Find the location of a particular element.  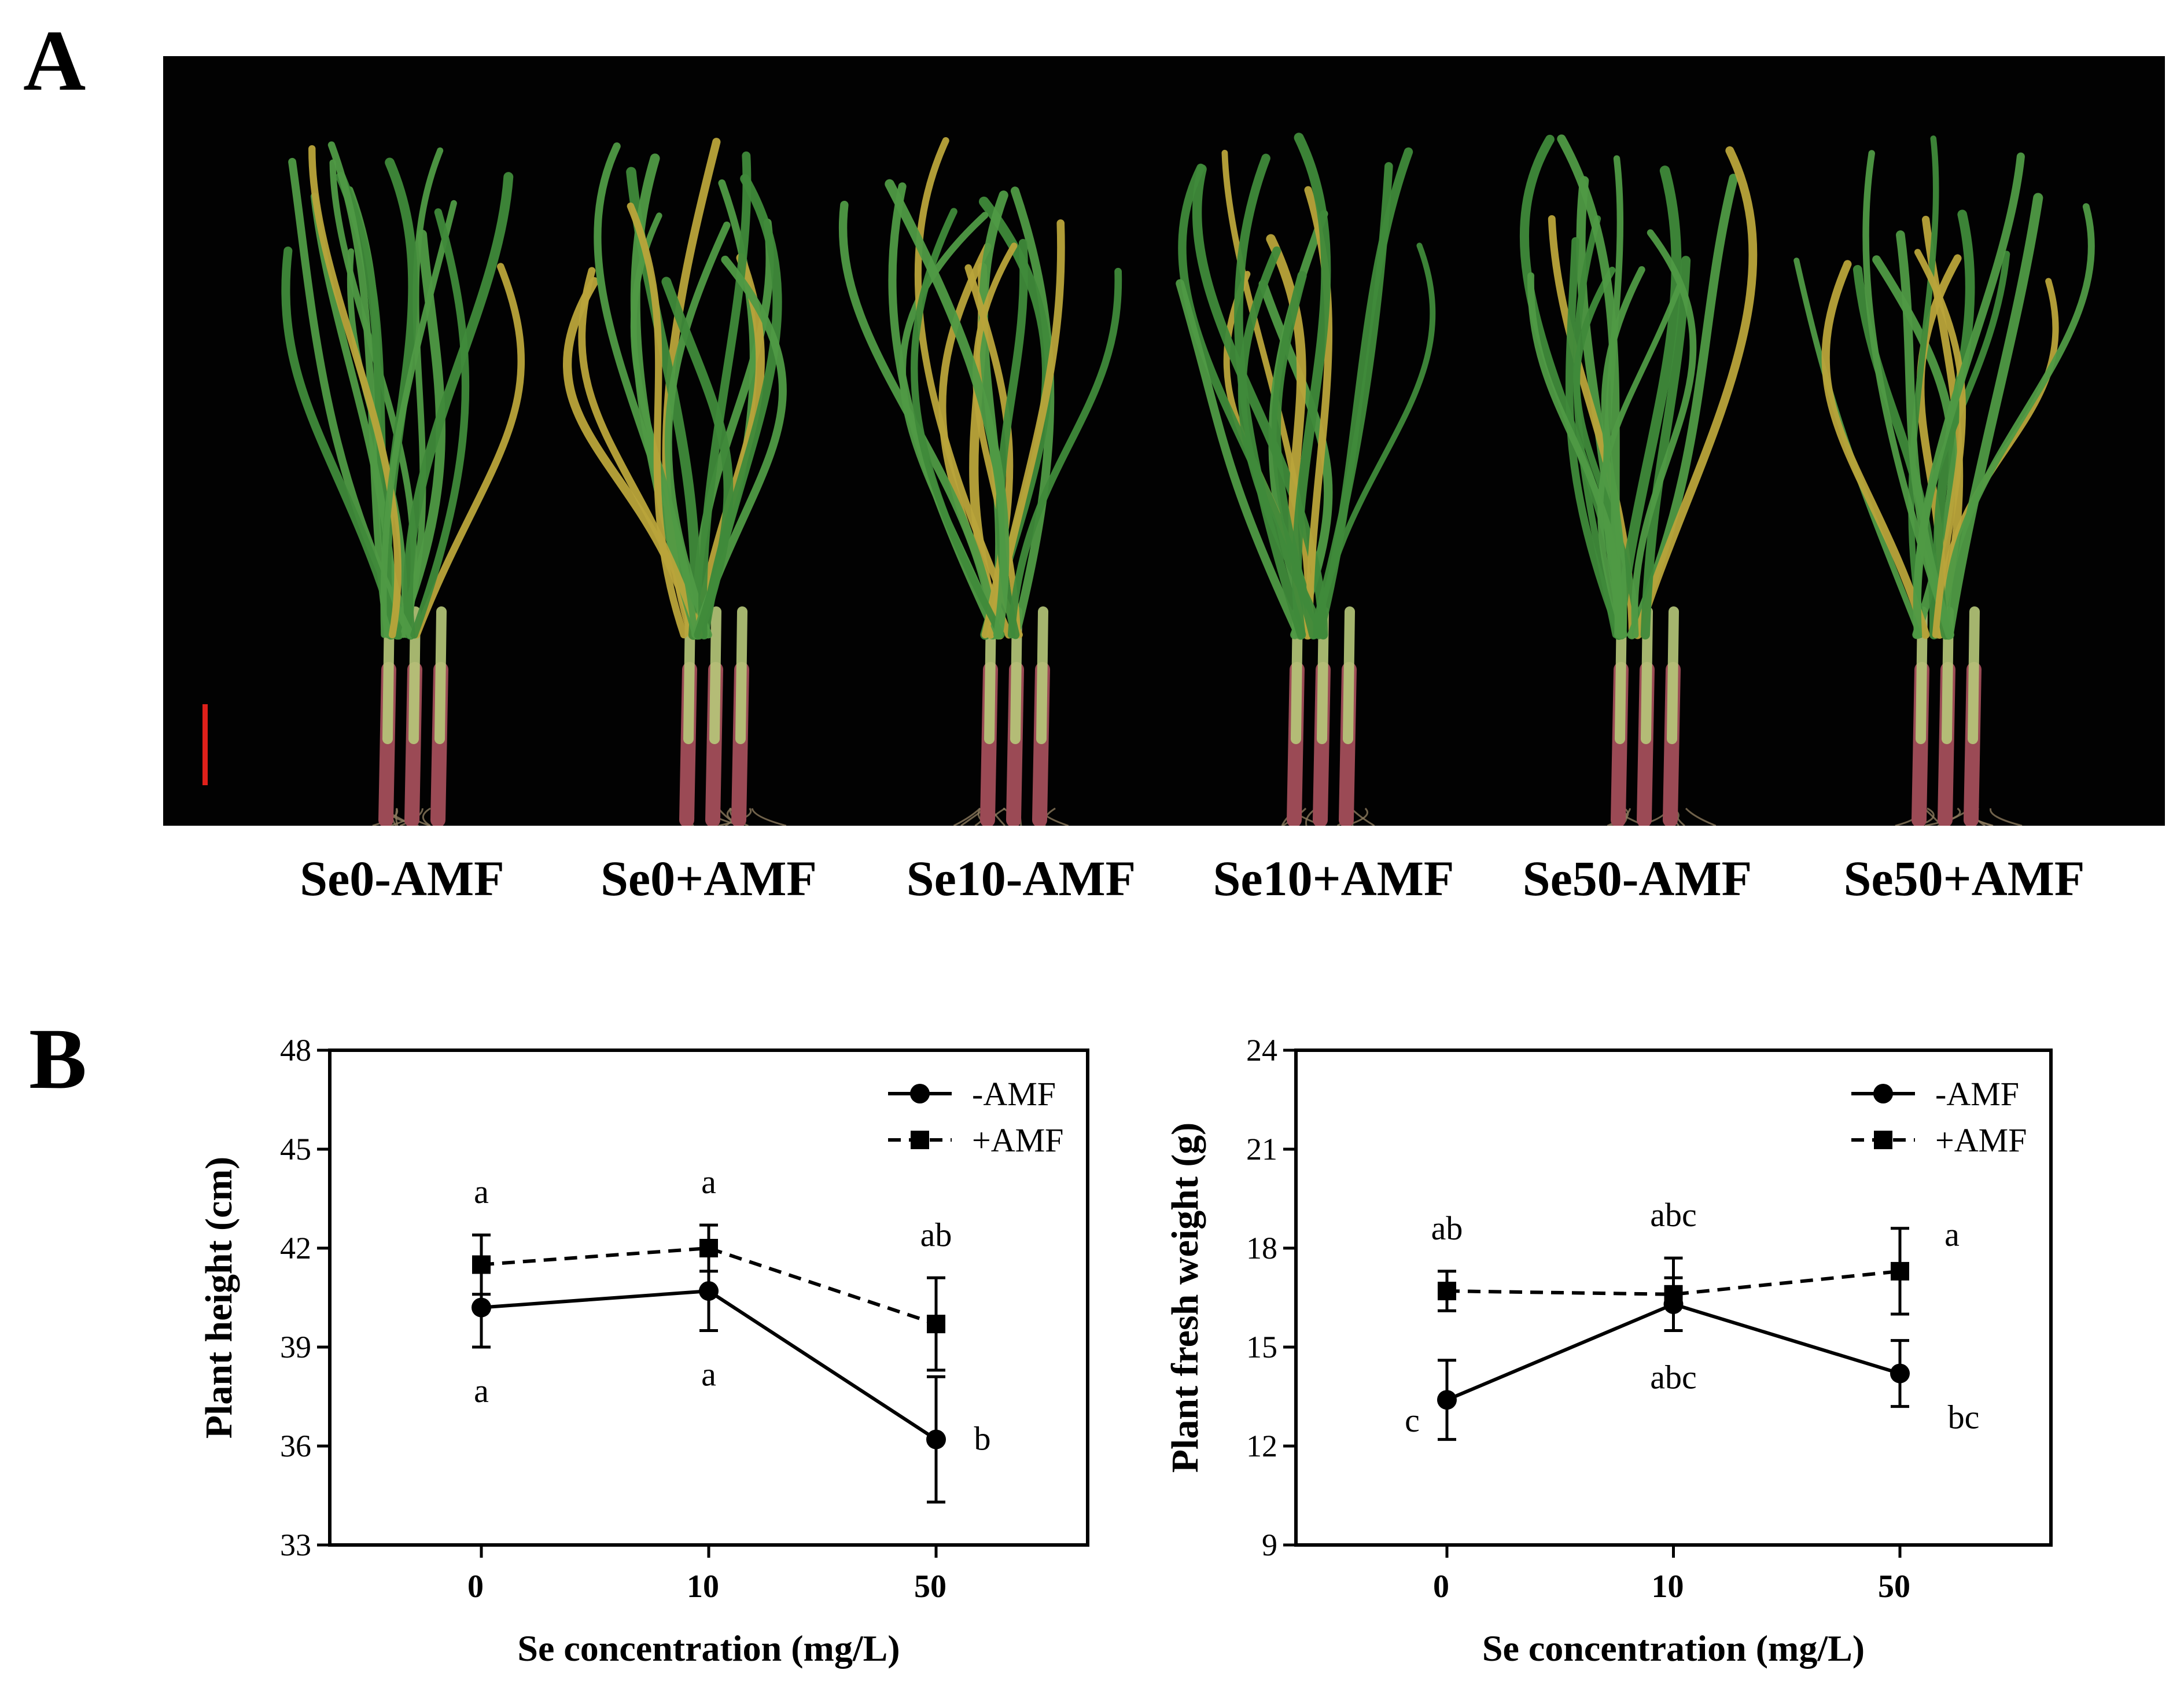

treatment-label-se50-minus-amf: Se50-AMF is located at coordinates (1637, 879).